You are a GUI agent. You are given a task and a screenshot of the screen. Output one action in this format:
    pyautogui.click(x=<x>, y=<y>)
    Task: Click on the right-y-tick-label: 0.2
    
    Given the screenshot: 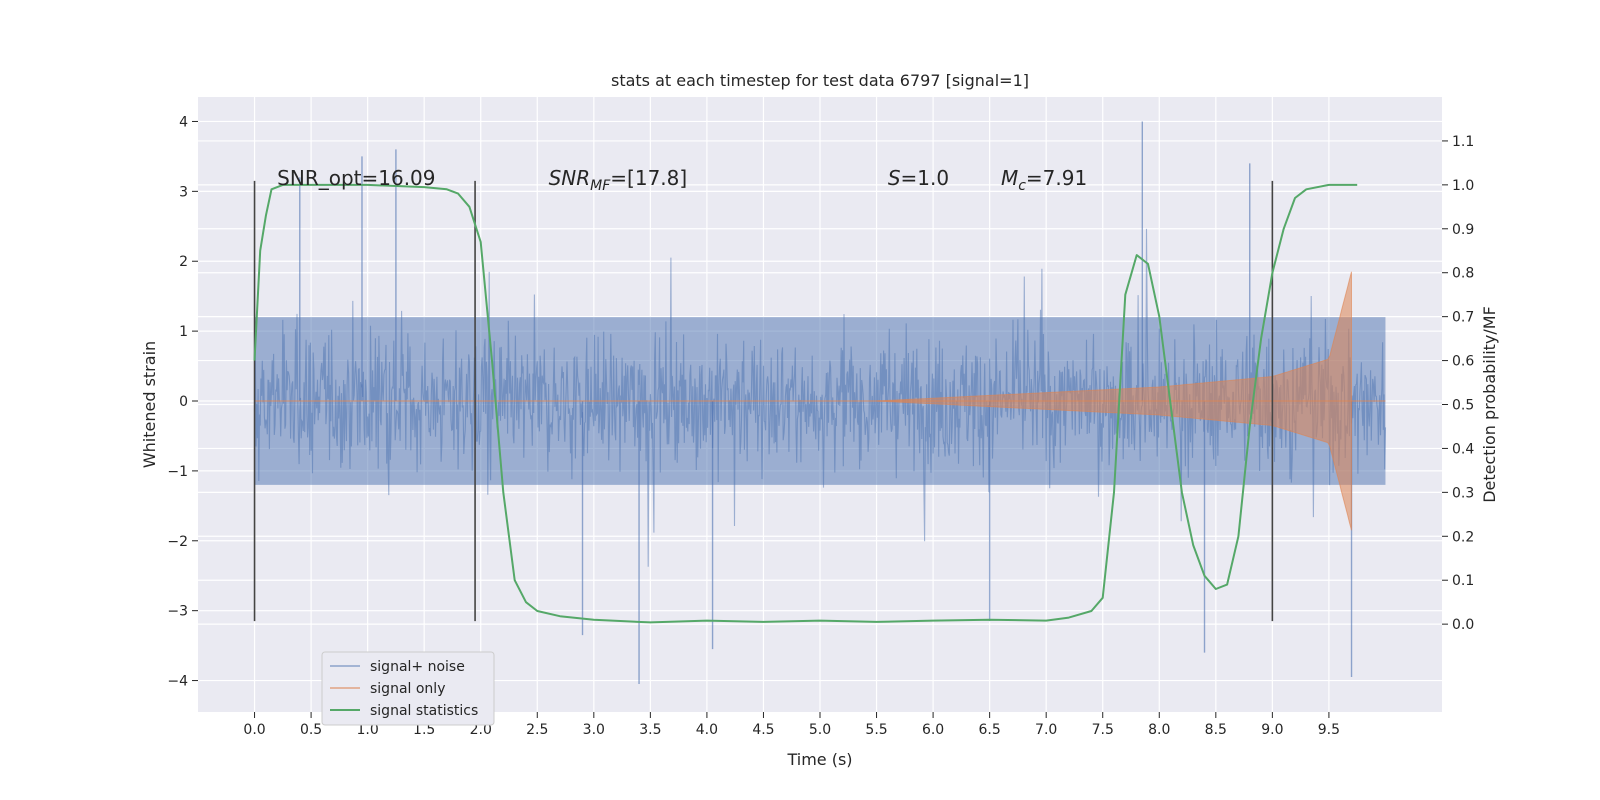 What is the action you would take?
    pyautogui.click(x=1463, y=537)
    